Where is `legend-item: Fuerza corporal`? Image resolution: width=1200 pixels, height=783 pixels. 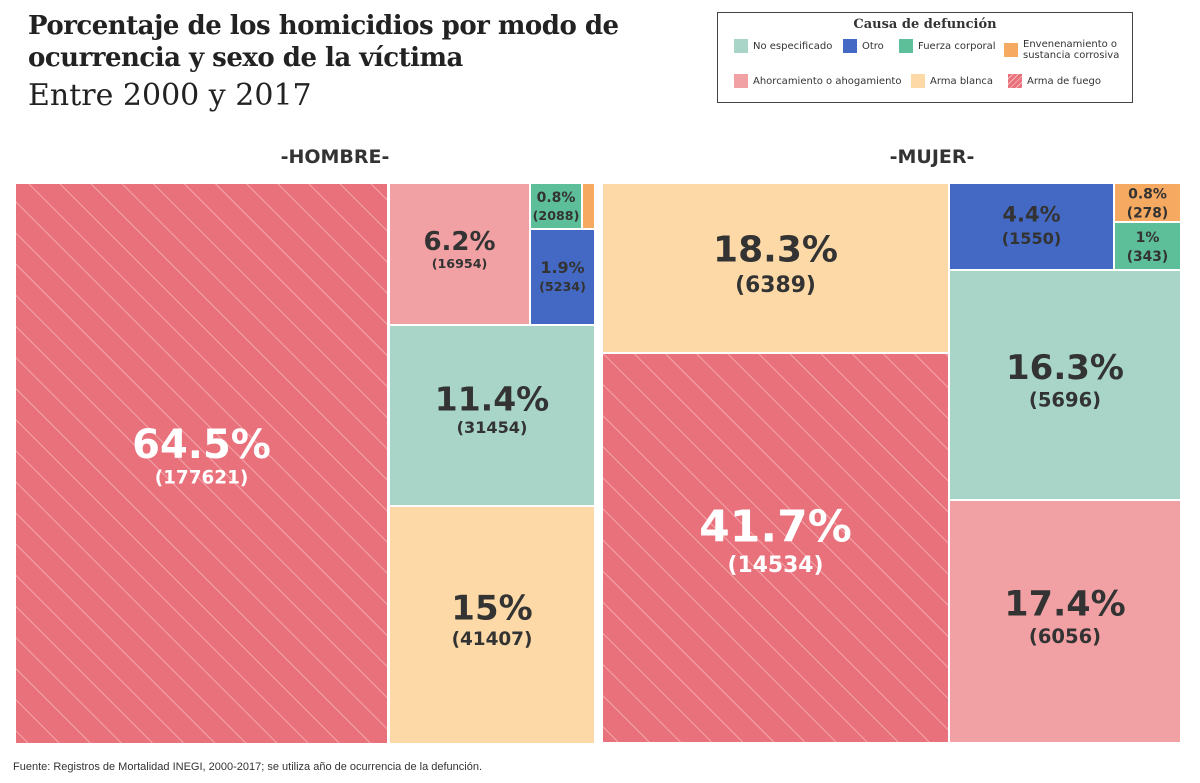 legend-item: Fuerza corporal is located at coordinates (947, 46).